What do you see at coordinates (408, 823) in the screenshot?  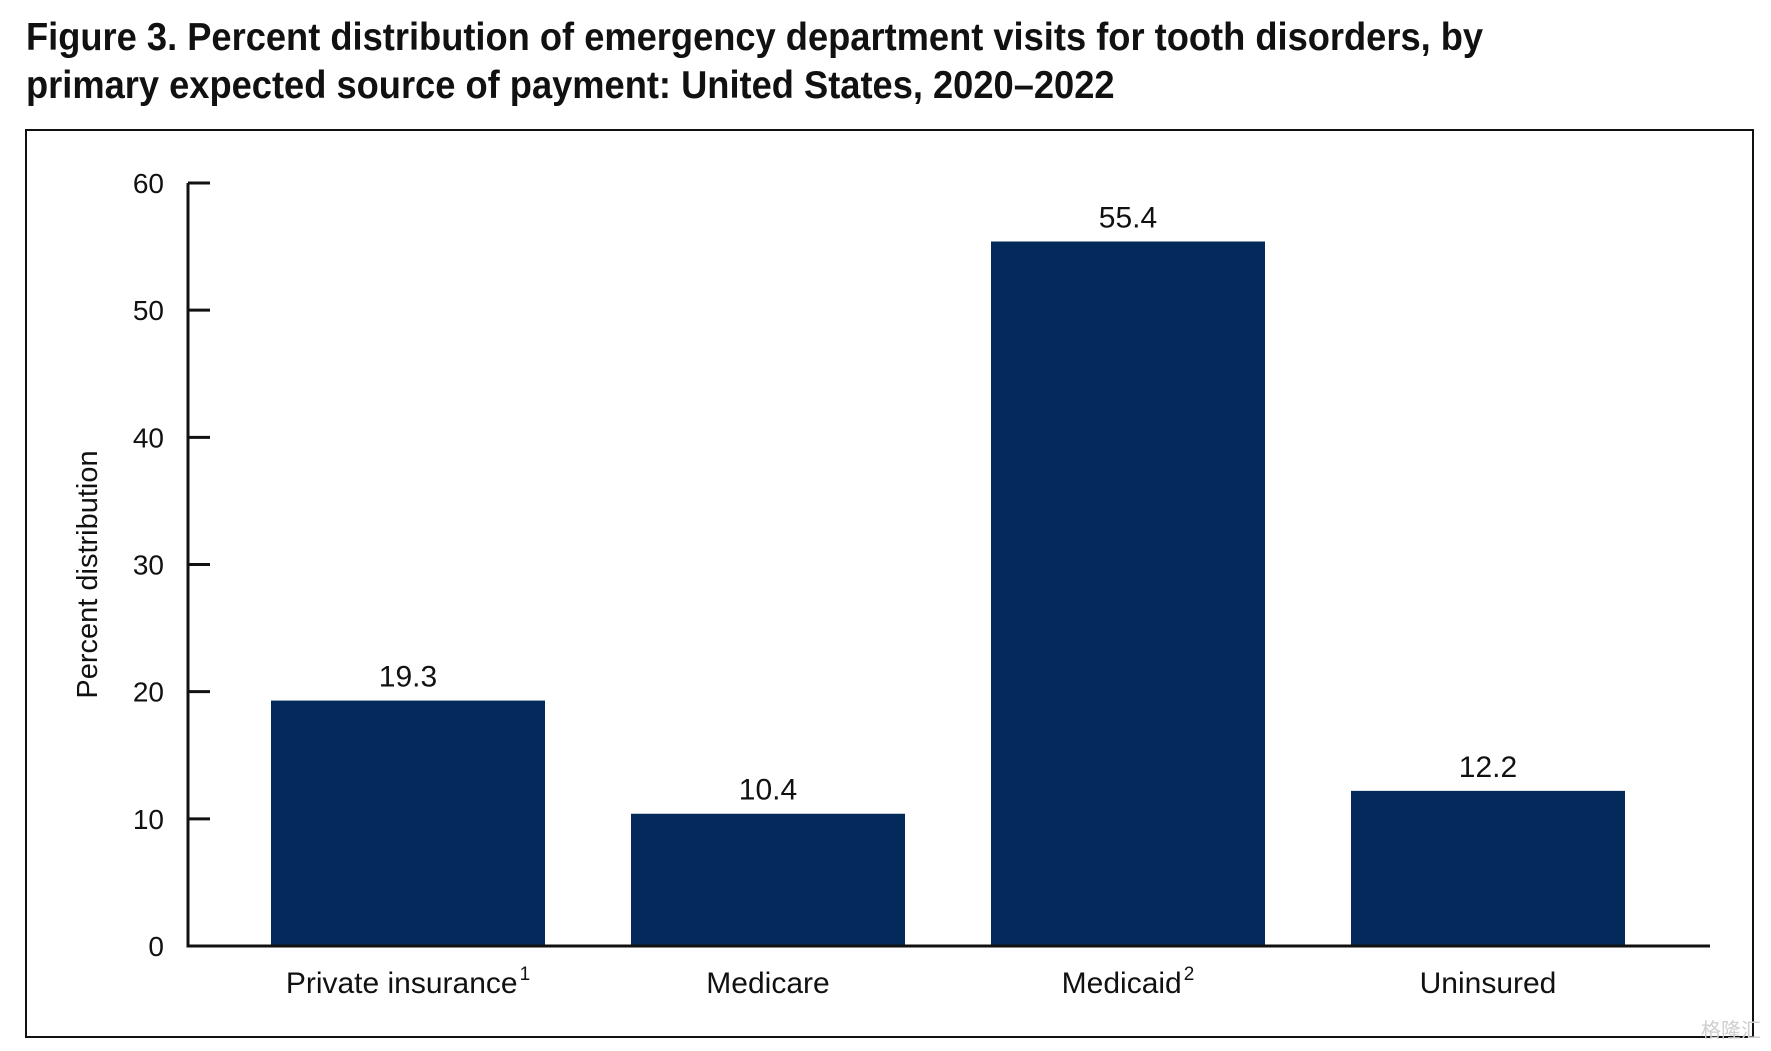 I see `bar-private-insurance` at bounding box center [408, 823].